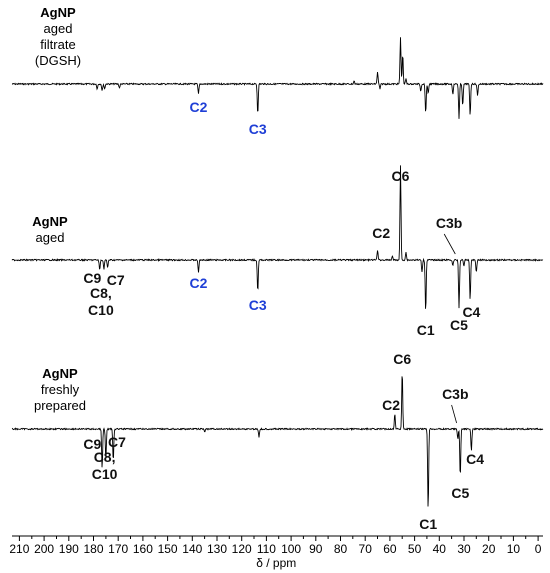 This screenshot has height=573, width=550. Describe the element at coordinates (69, 549) in the screenshot. I see `x-tick-label: 190` at that location.